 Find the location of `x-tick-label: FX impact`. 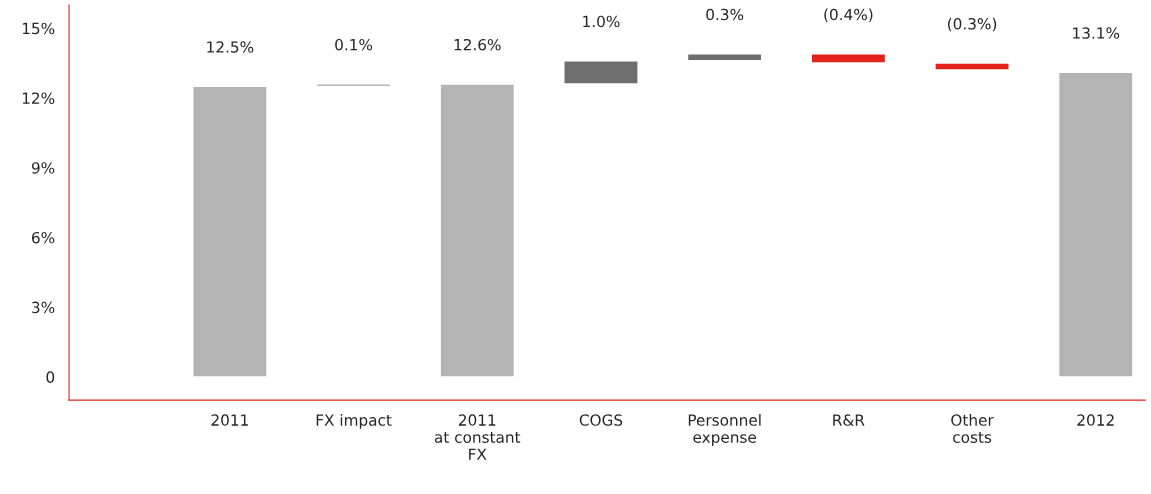

x-tick-label: FX impact is located at coordinates (354, 421).